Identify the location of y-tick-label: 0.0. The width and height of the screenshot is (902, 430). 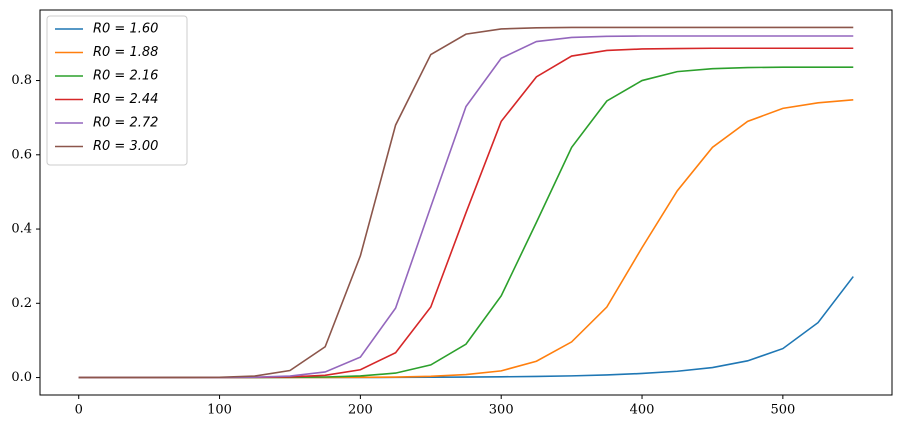
(21, 377).